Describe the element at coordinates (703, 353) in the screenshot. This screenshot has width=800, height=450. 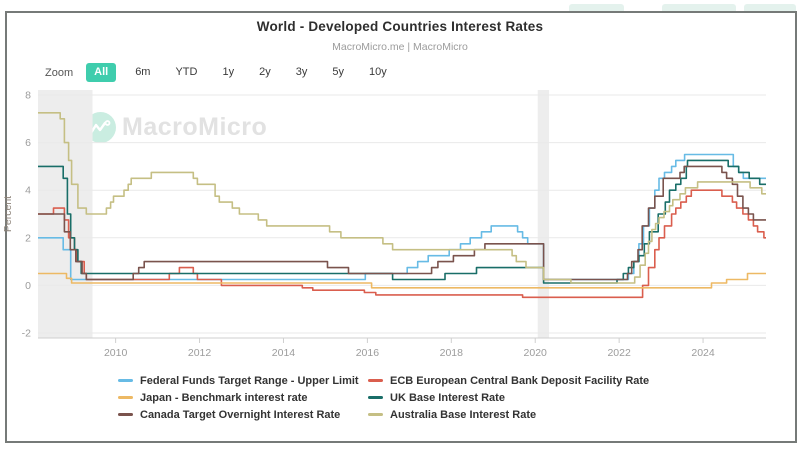
I see `x-tick-label: 2024` at that location.